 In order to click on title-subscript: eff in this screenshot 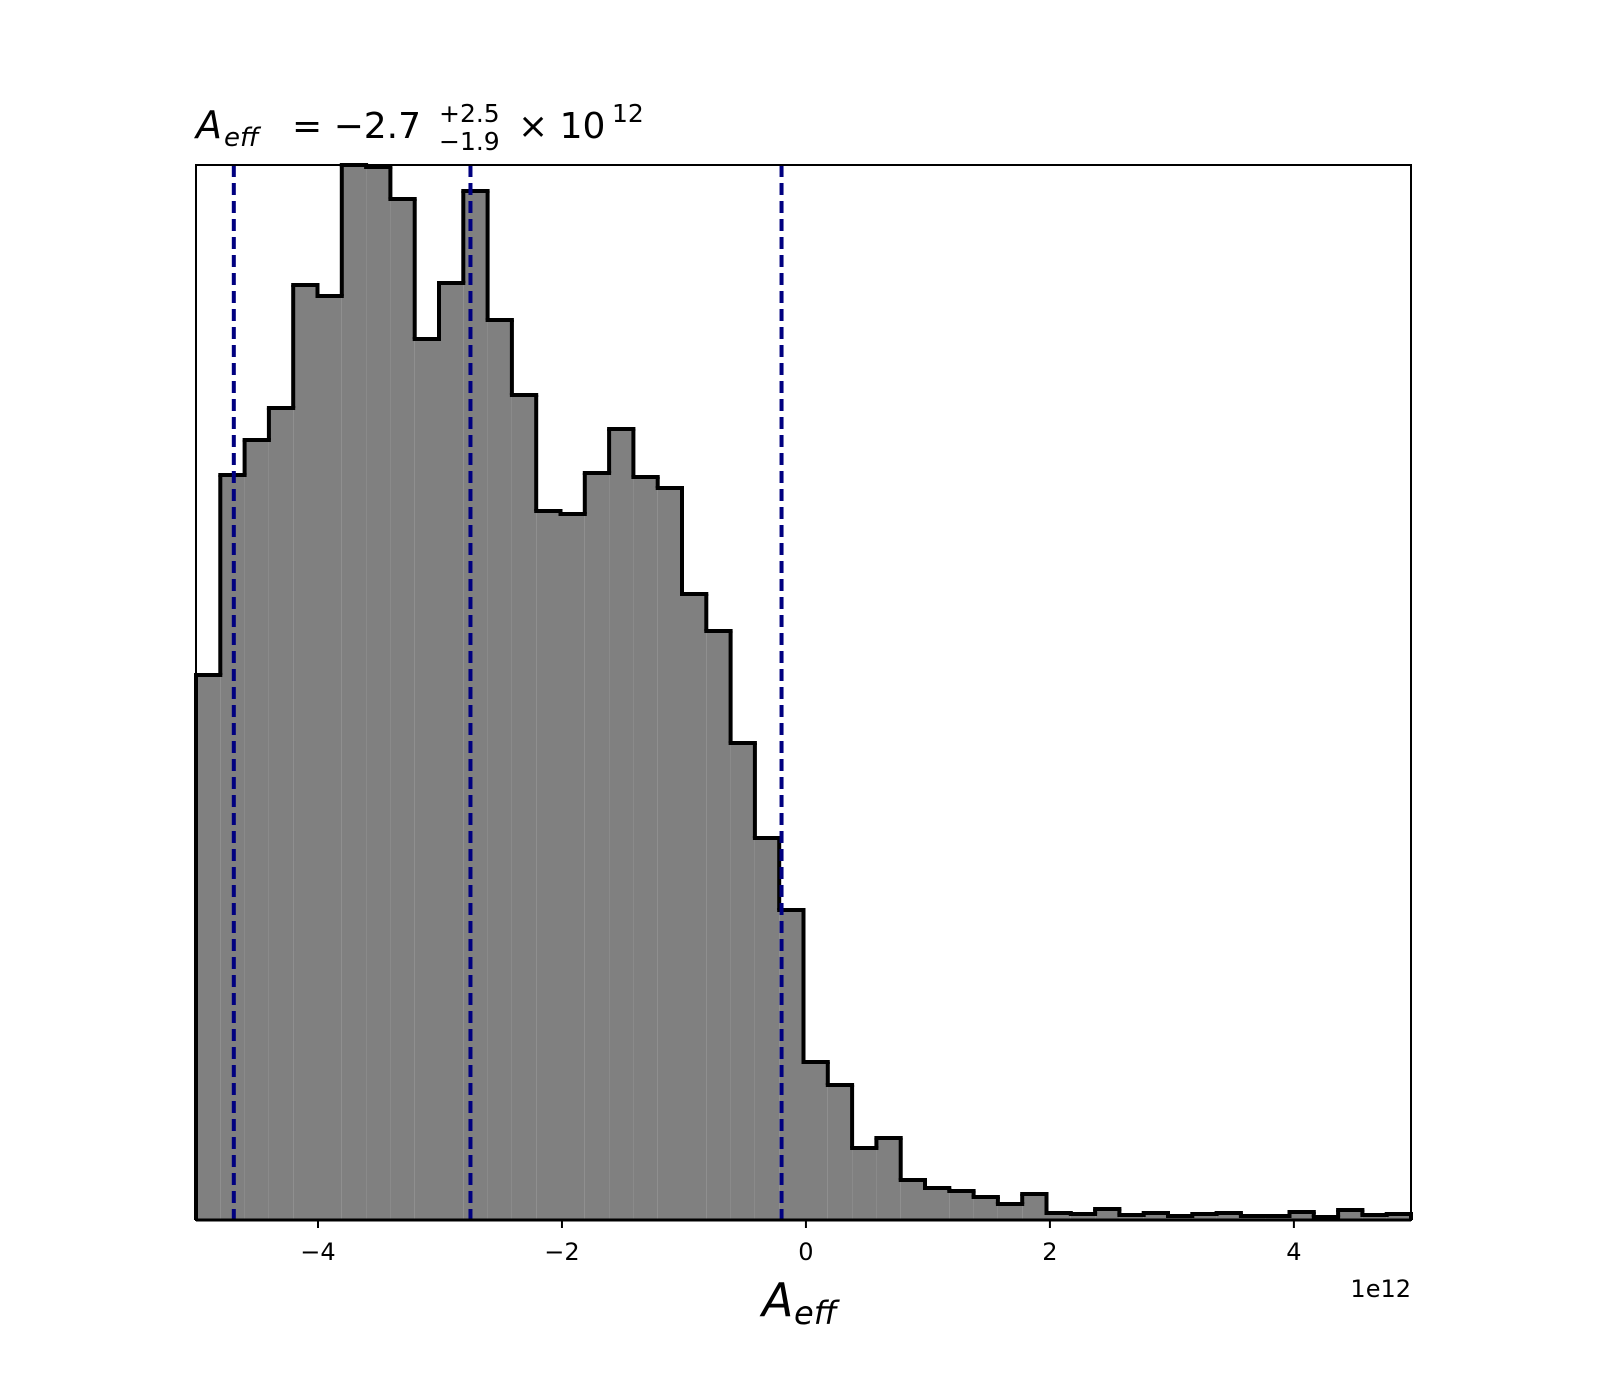, I will do `click(243, 138)`.